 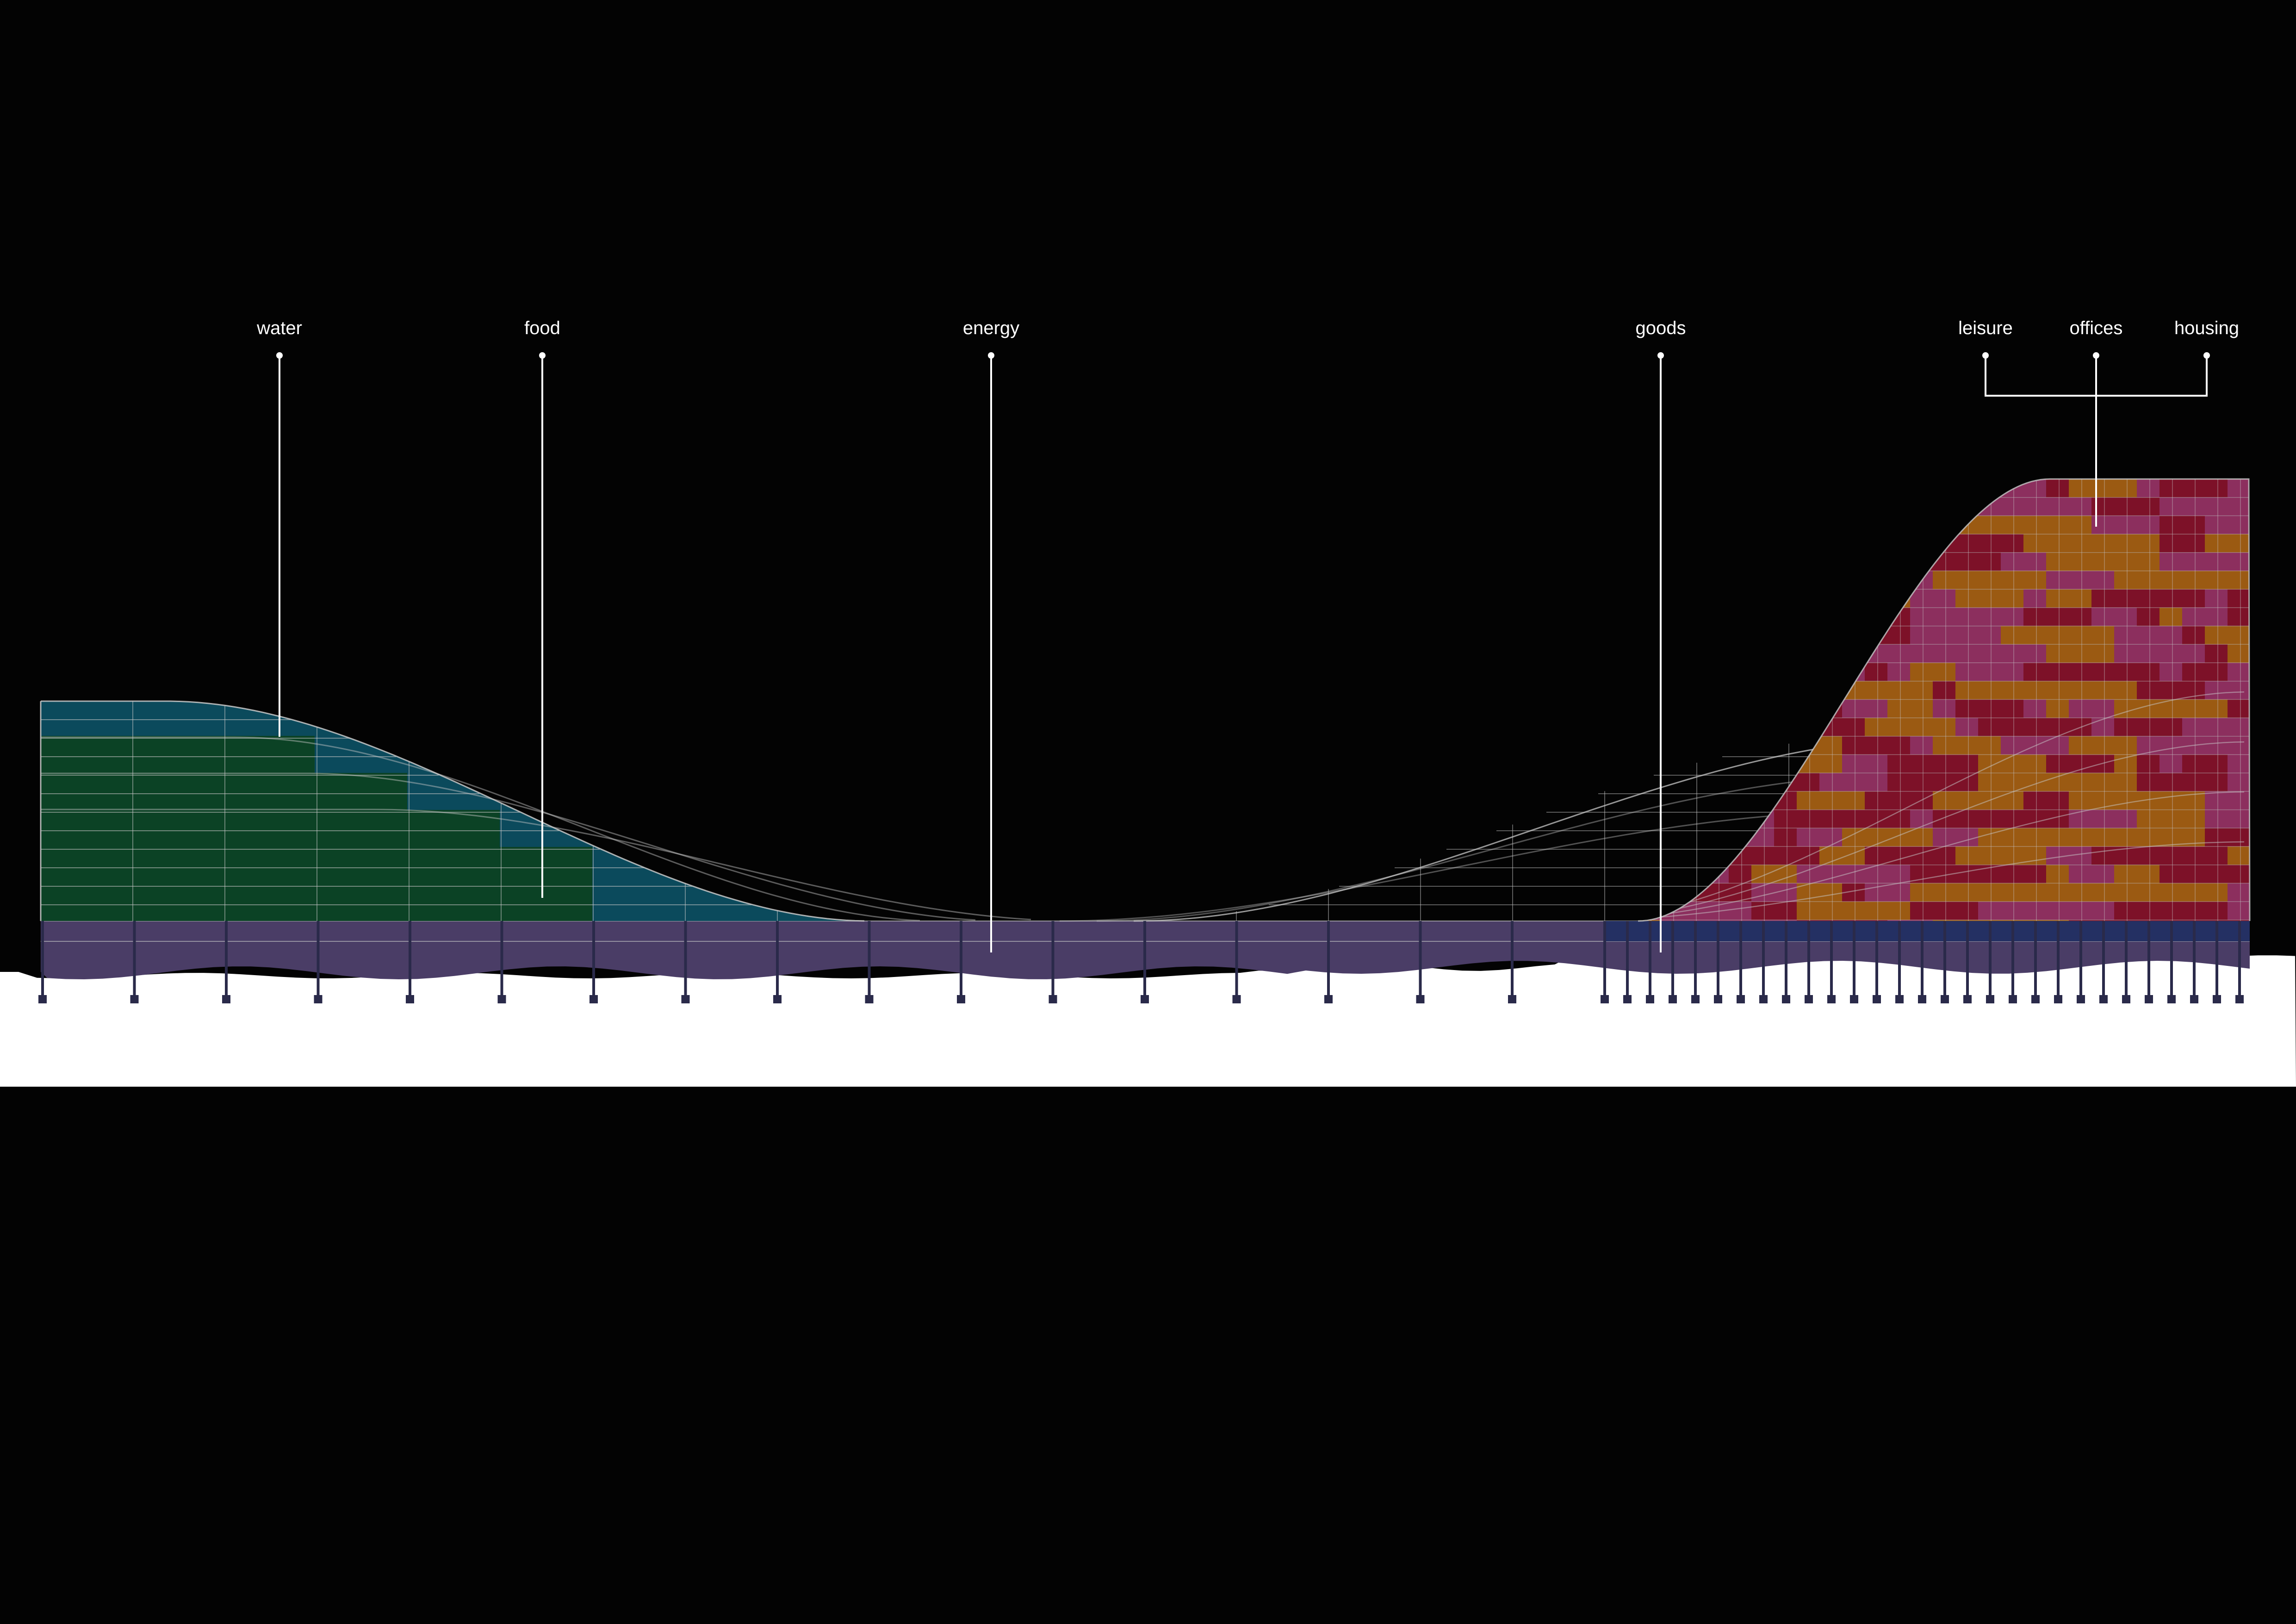 I want to click on water-leader-dot, so click(x=279, y=355).